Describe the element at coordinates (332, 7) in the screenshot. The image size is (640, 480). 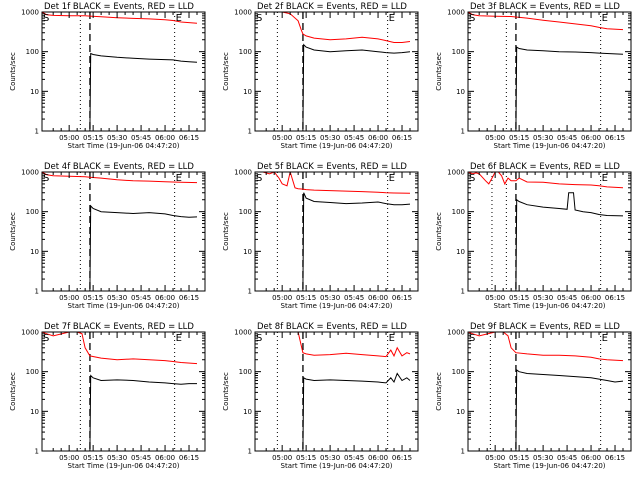
I see `panel-title: Det 2f BLACK = Events, RED = LLD` at that location.